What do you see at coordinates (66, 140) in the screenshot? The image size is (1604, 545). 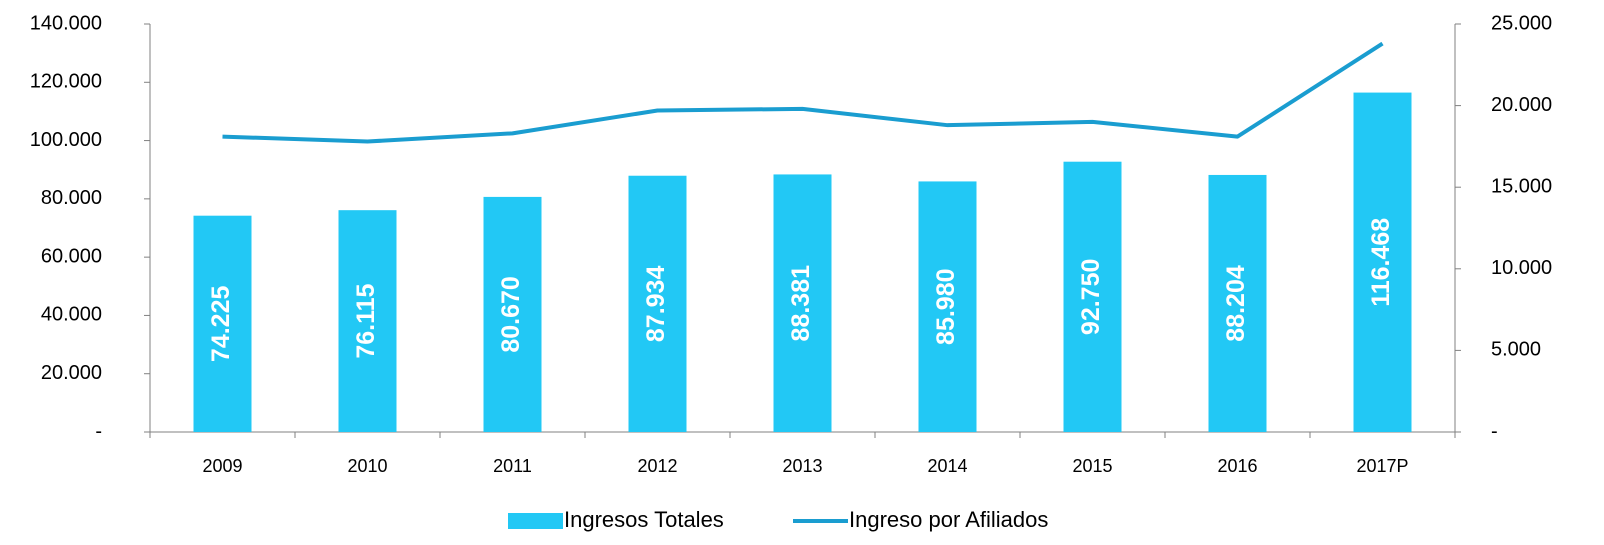 I see `y-tick-label: 100.000` at bounding box center [66, 140].